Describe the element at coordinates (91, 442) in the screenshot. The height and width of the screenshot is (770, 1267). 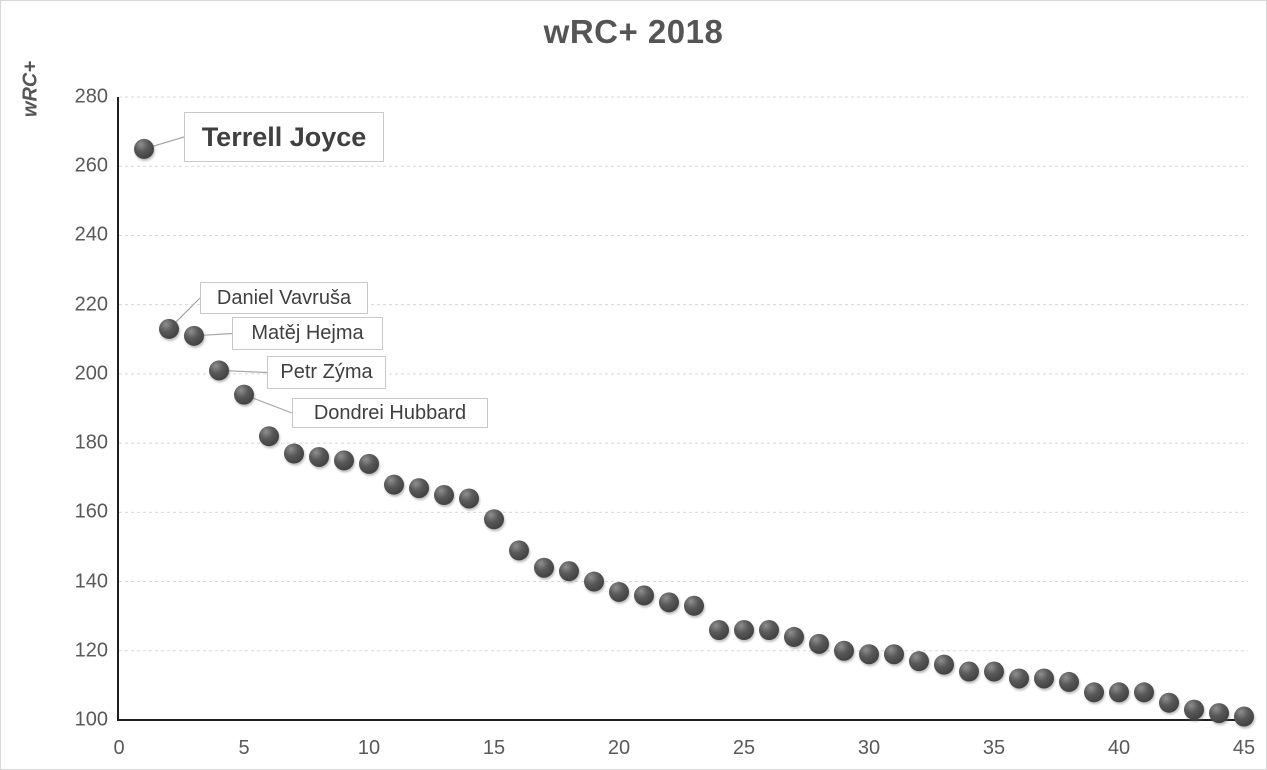
I see `y-tick-label: 180` at that location.